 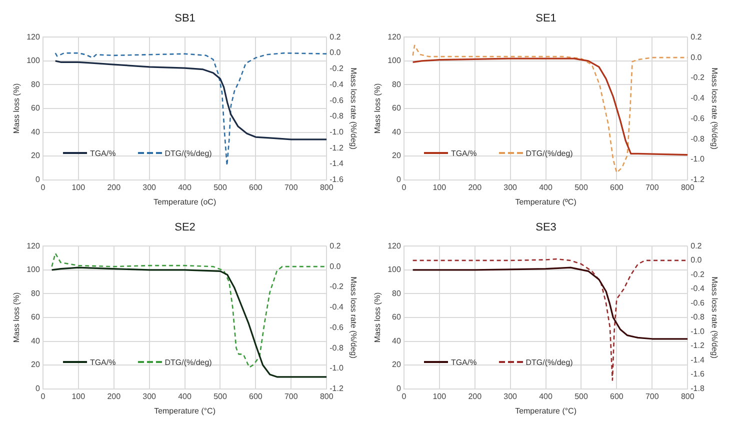 I want to click on chart-title: SE2, so click(x=185, y=228).